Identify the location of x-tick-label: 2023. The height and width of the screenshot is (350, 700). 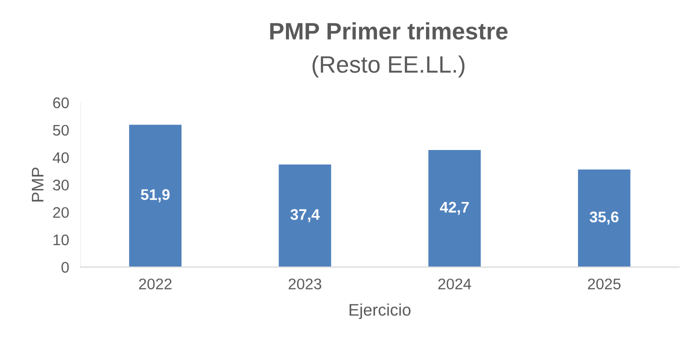
(305, 284).